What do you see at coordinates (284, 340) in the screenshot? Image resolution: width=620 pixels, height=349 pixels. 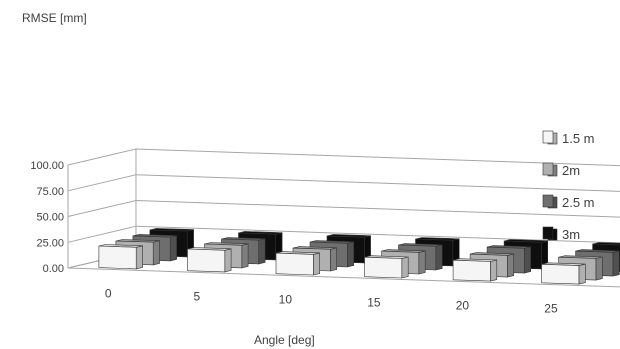 I see `x-axis-title: Angle [deg]` at bounding box center [284, 340].